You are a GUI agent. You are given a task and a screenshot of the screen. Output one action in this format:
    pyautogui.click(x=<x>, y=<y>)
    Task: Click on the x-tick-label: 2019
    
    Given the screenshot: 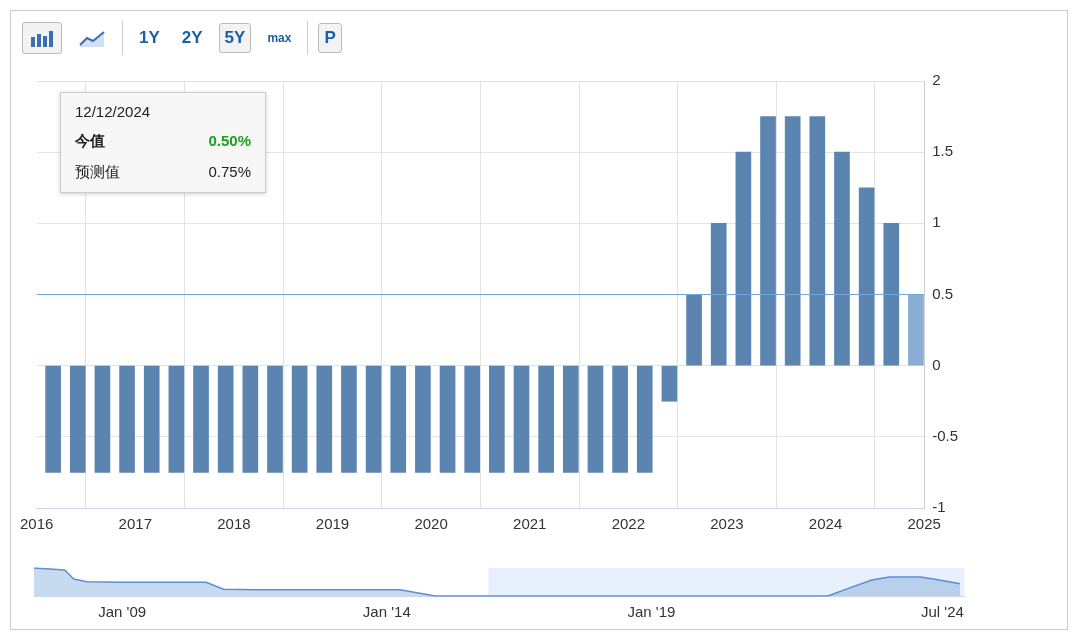 What is the action you would take?
    pyautogui.click(x=332, y=524)
    